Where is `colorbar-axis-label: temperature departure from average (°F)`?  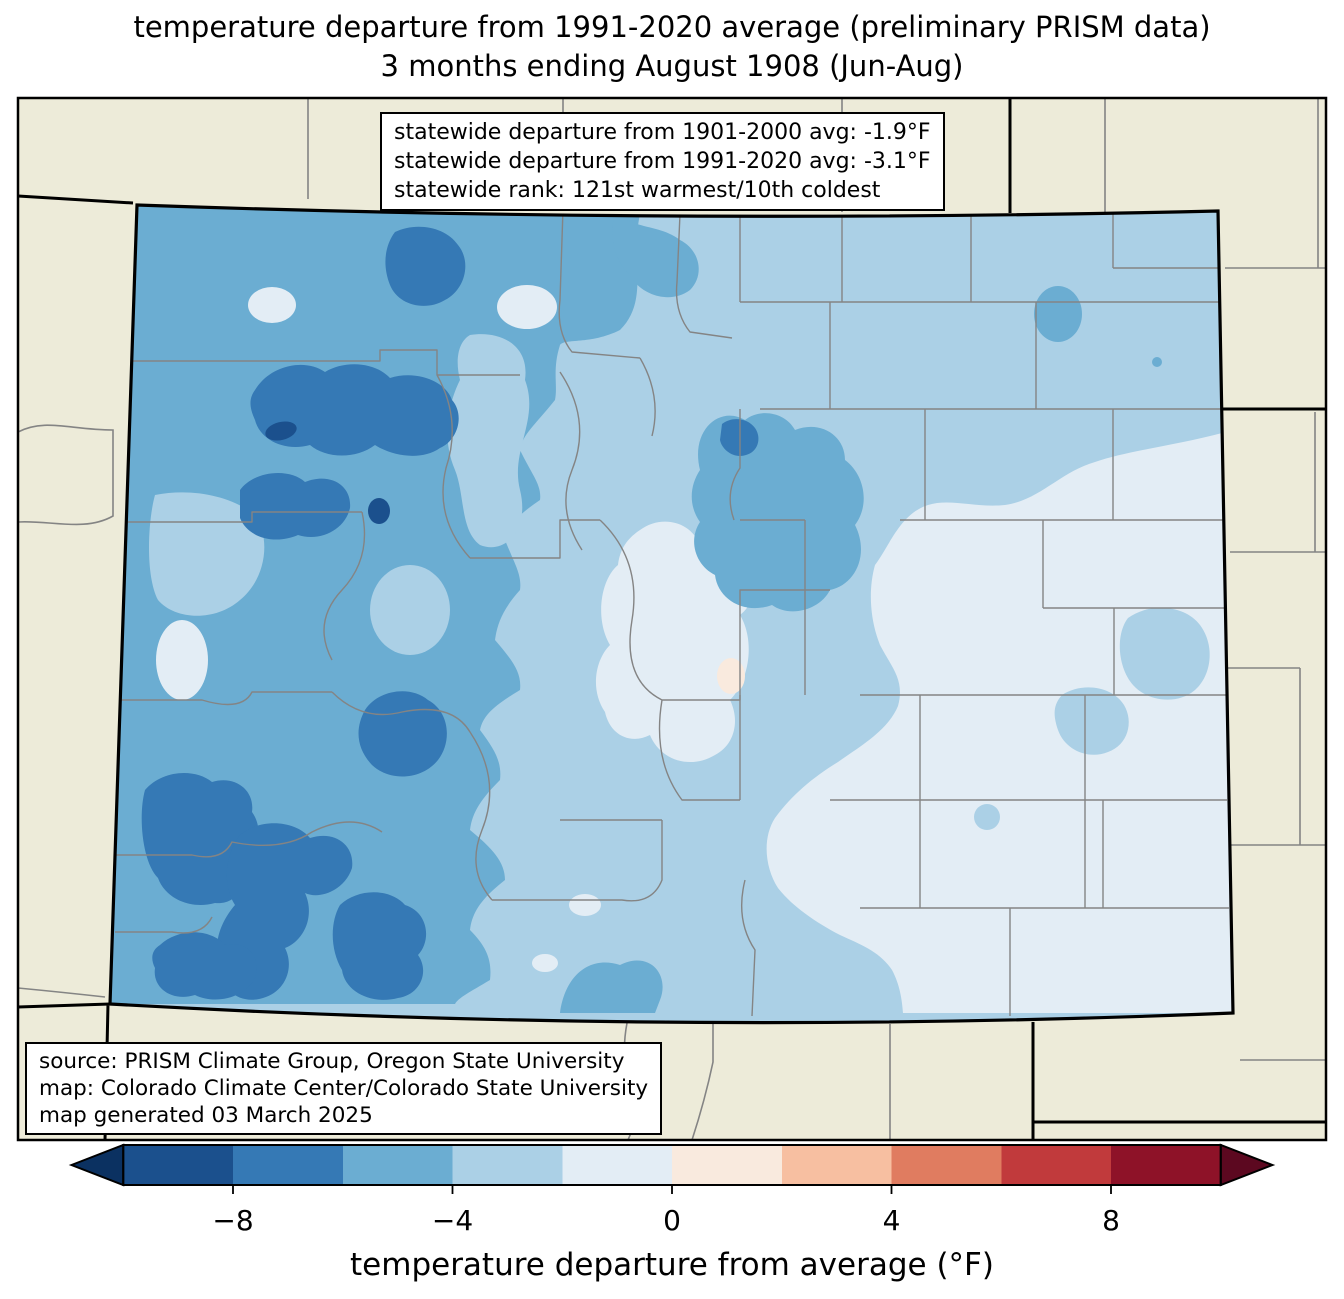 colorbar-axis-label: temperature departure from average (°F) is located at coordinates (672, 1265).